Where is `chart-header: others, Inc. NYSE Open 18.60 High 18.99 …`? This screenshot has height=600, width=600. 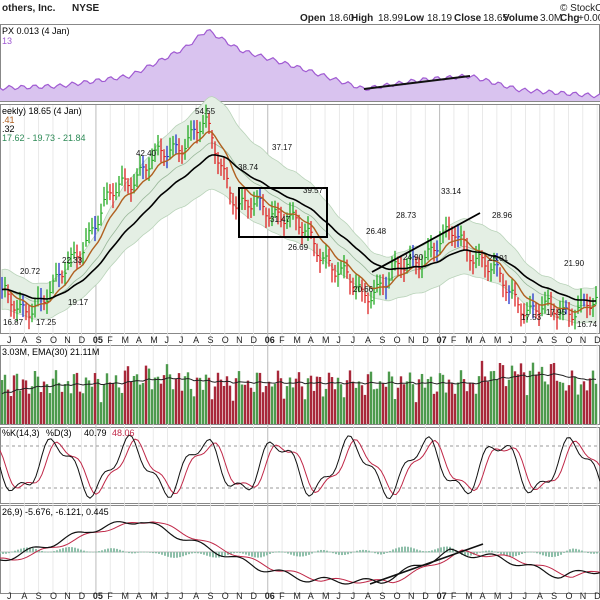 chart-header: others, Inc. NYSE Open 18.60 High 18.99 … is located at coordinates (301, 13).